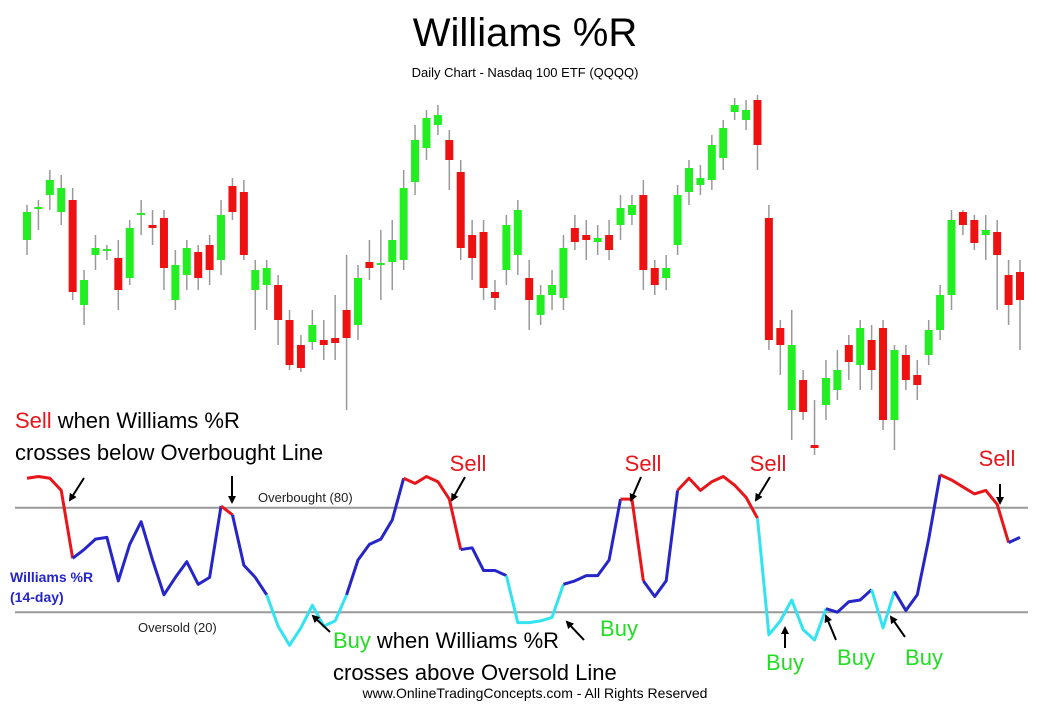 This screenshot has width=1037, height=704. Describe the element at coordinates (525, 33) in the screenshot. I see `chart-title: Williams %R` at that location.